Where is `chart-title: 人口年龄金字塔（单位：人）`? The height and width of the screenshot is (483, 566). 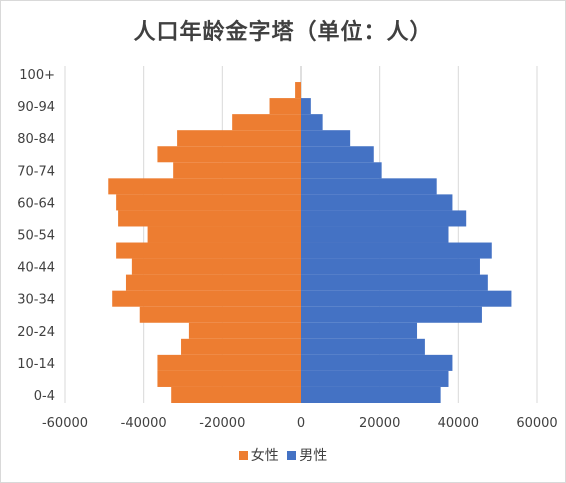
chart-title: 人口年龄金字塔（单位：人） is located at coordinates (283, 32).